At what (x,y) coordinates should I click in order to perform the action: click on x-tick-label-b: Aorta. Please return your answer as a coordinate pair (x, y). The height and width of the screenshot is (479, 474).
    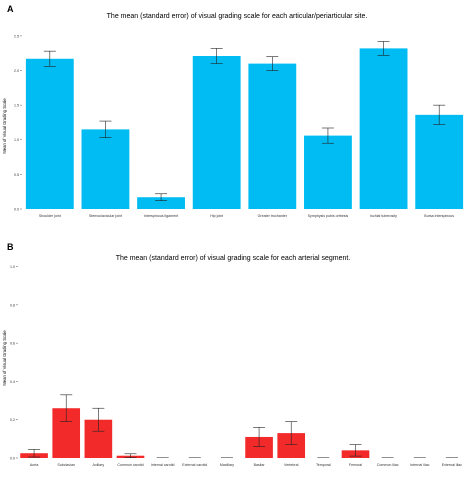
    Looking at the image, I should click on (34, 465).